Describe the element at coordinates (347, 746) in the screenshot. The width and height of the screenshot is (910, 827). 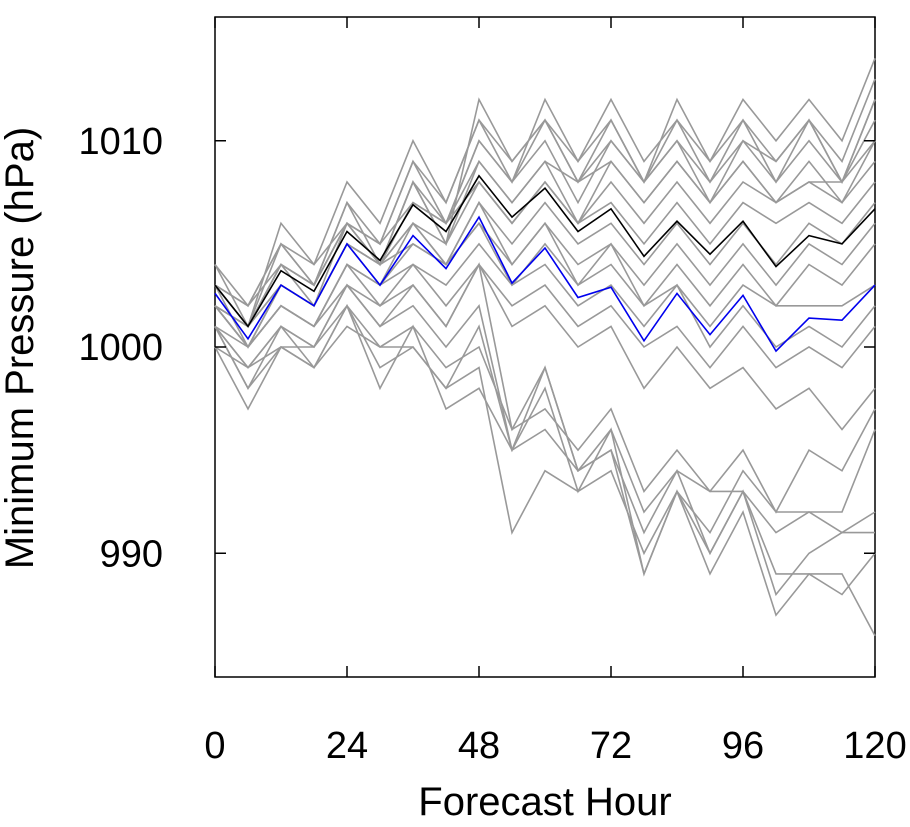
I see `x-tick-label: 24` at that location.